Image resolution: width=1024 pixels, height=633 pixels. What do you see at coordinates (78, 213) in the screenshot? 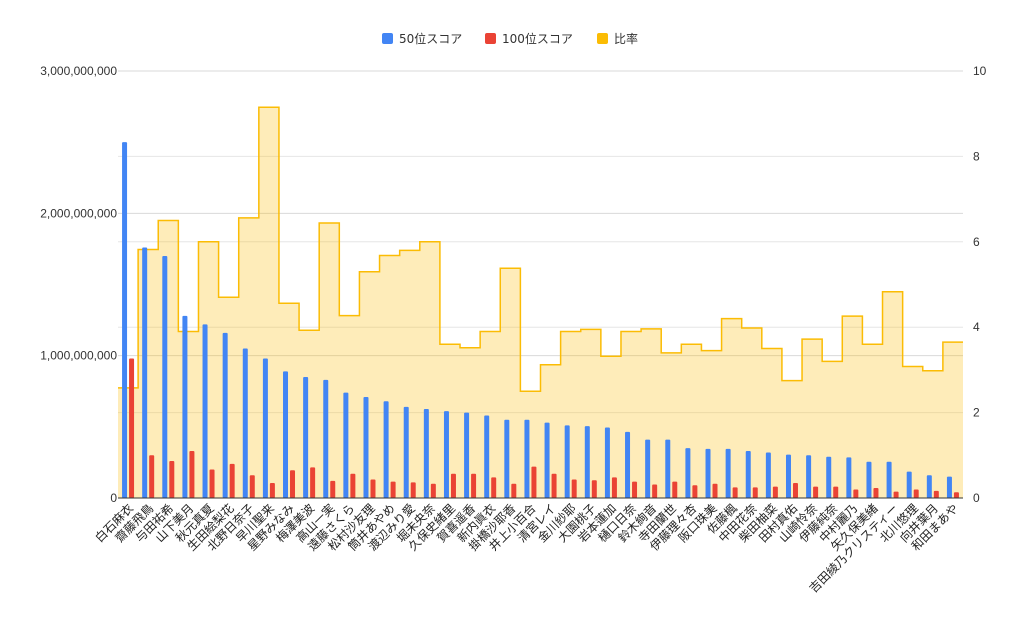
I see `left-tick-label: 2,000,000,000` at bounding box center [78, 213].